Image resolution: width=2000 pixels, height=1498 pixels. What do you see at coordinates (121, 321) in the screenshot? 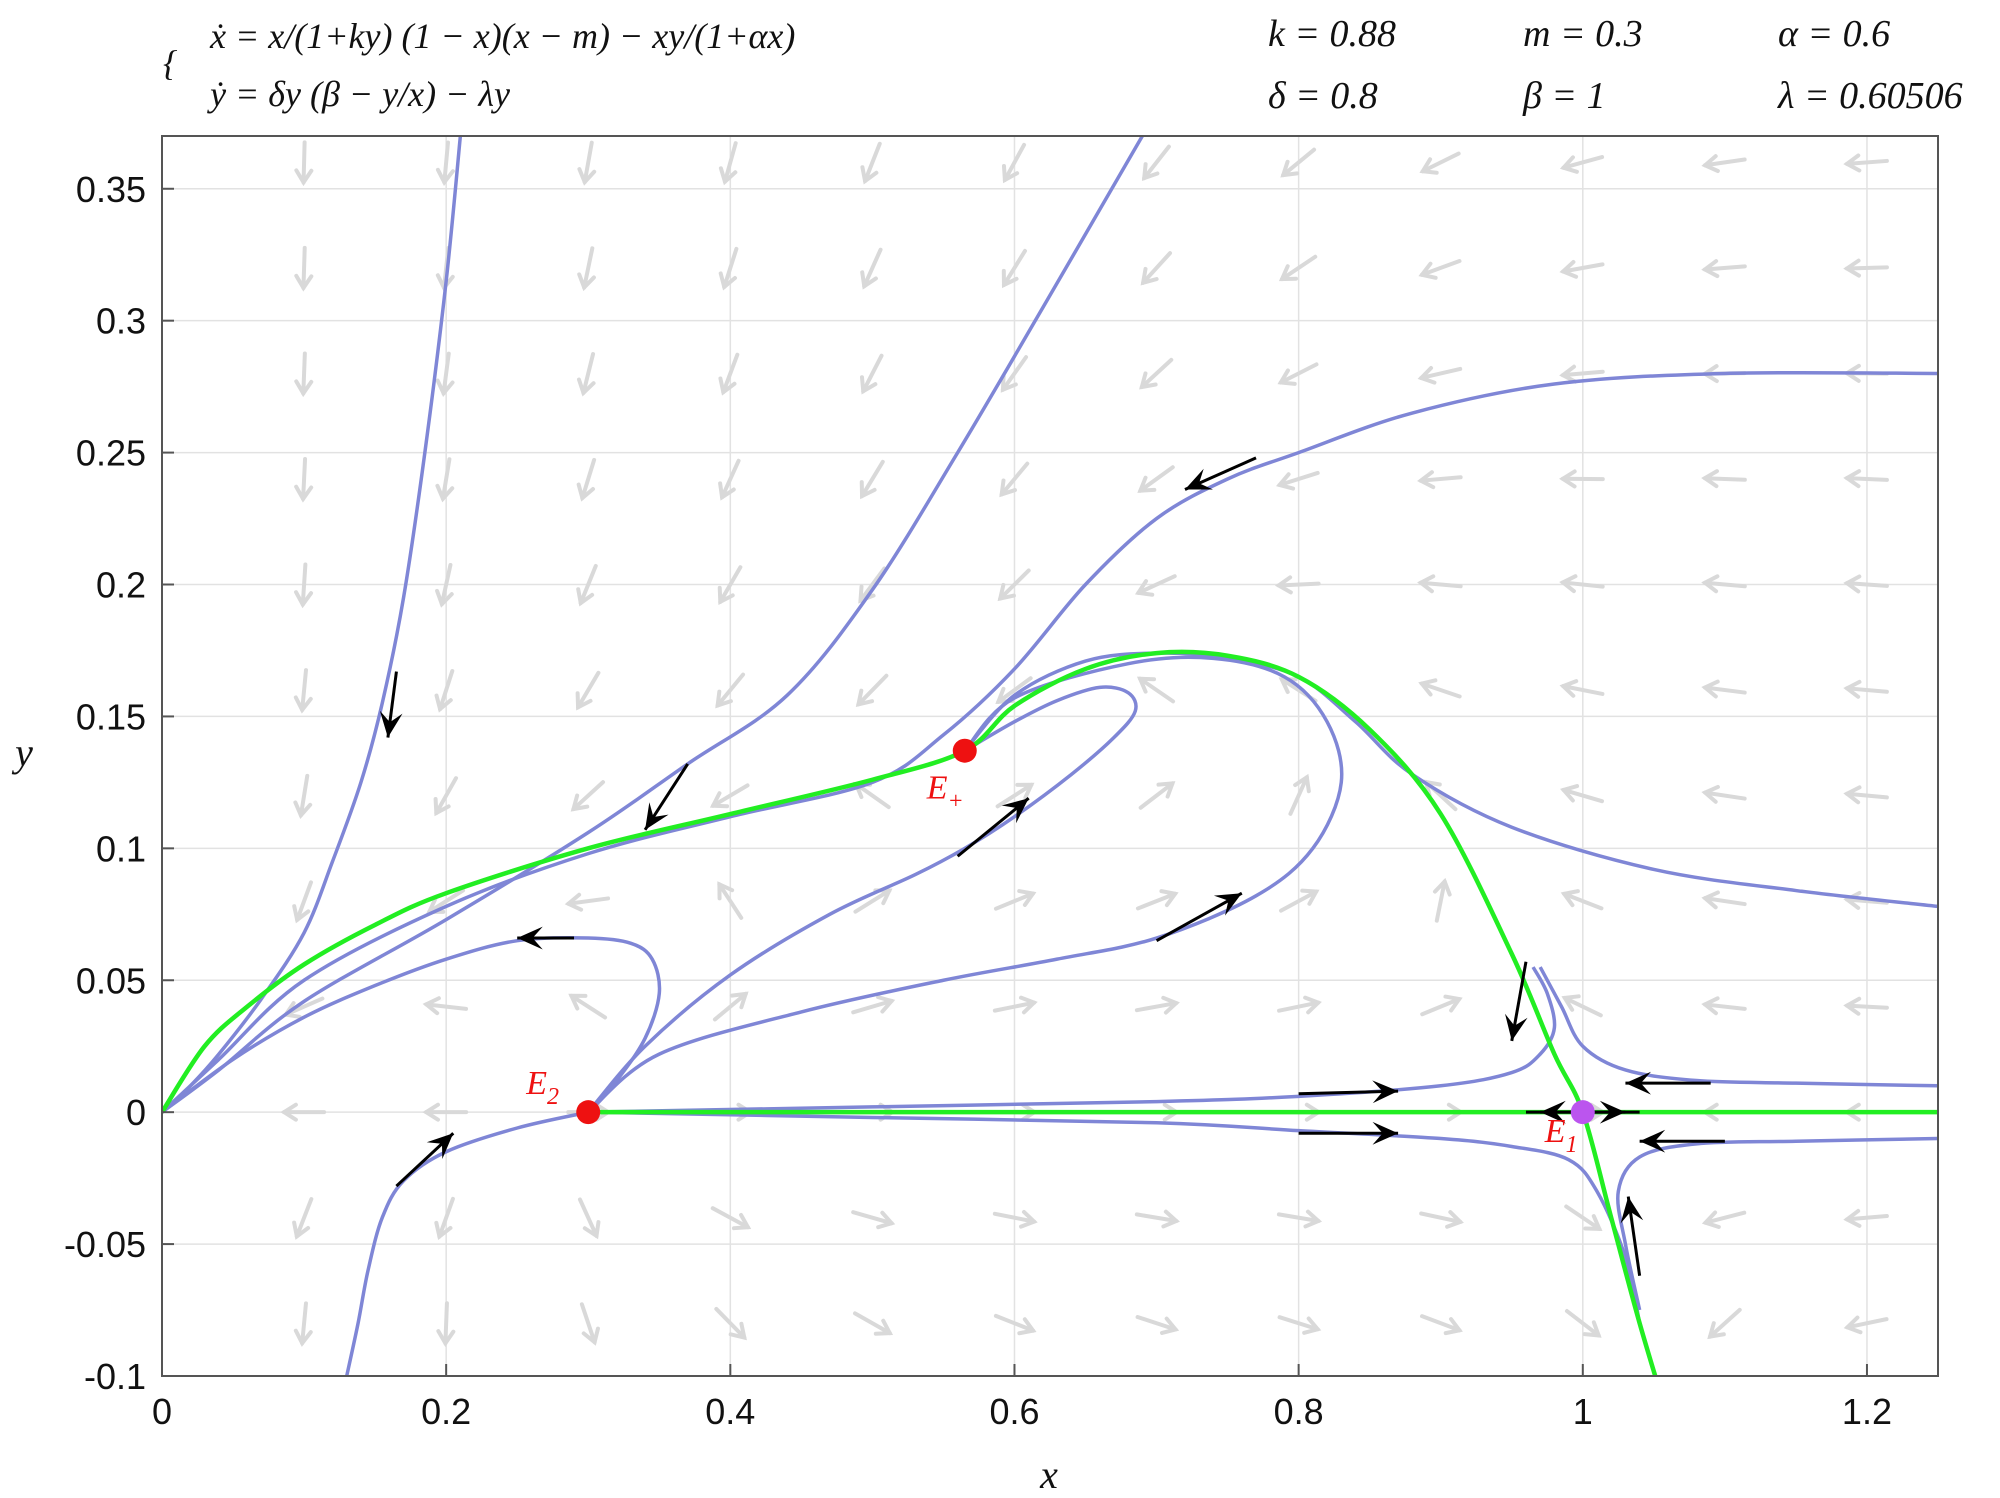
I see `y-tick-label: 0.3` at bounding box center [121, 321].